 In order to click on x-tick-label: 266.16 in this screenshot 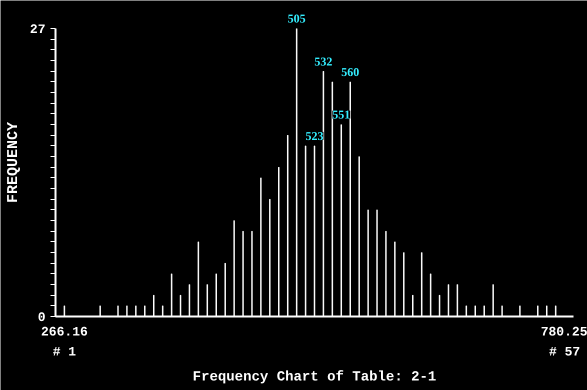, I will do `click(64, 332)`.